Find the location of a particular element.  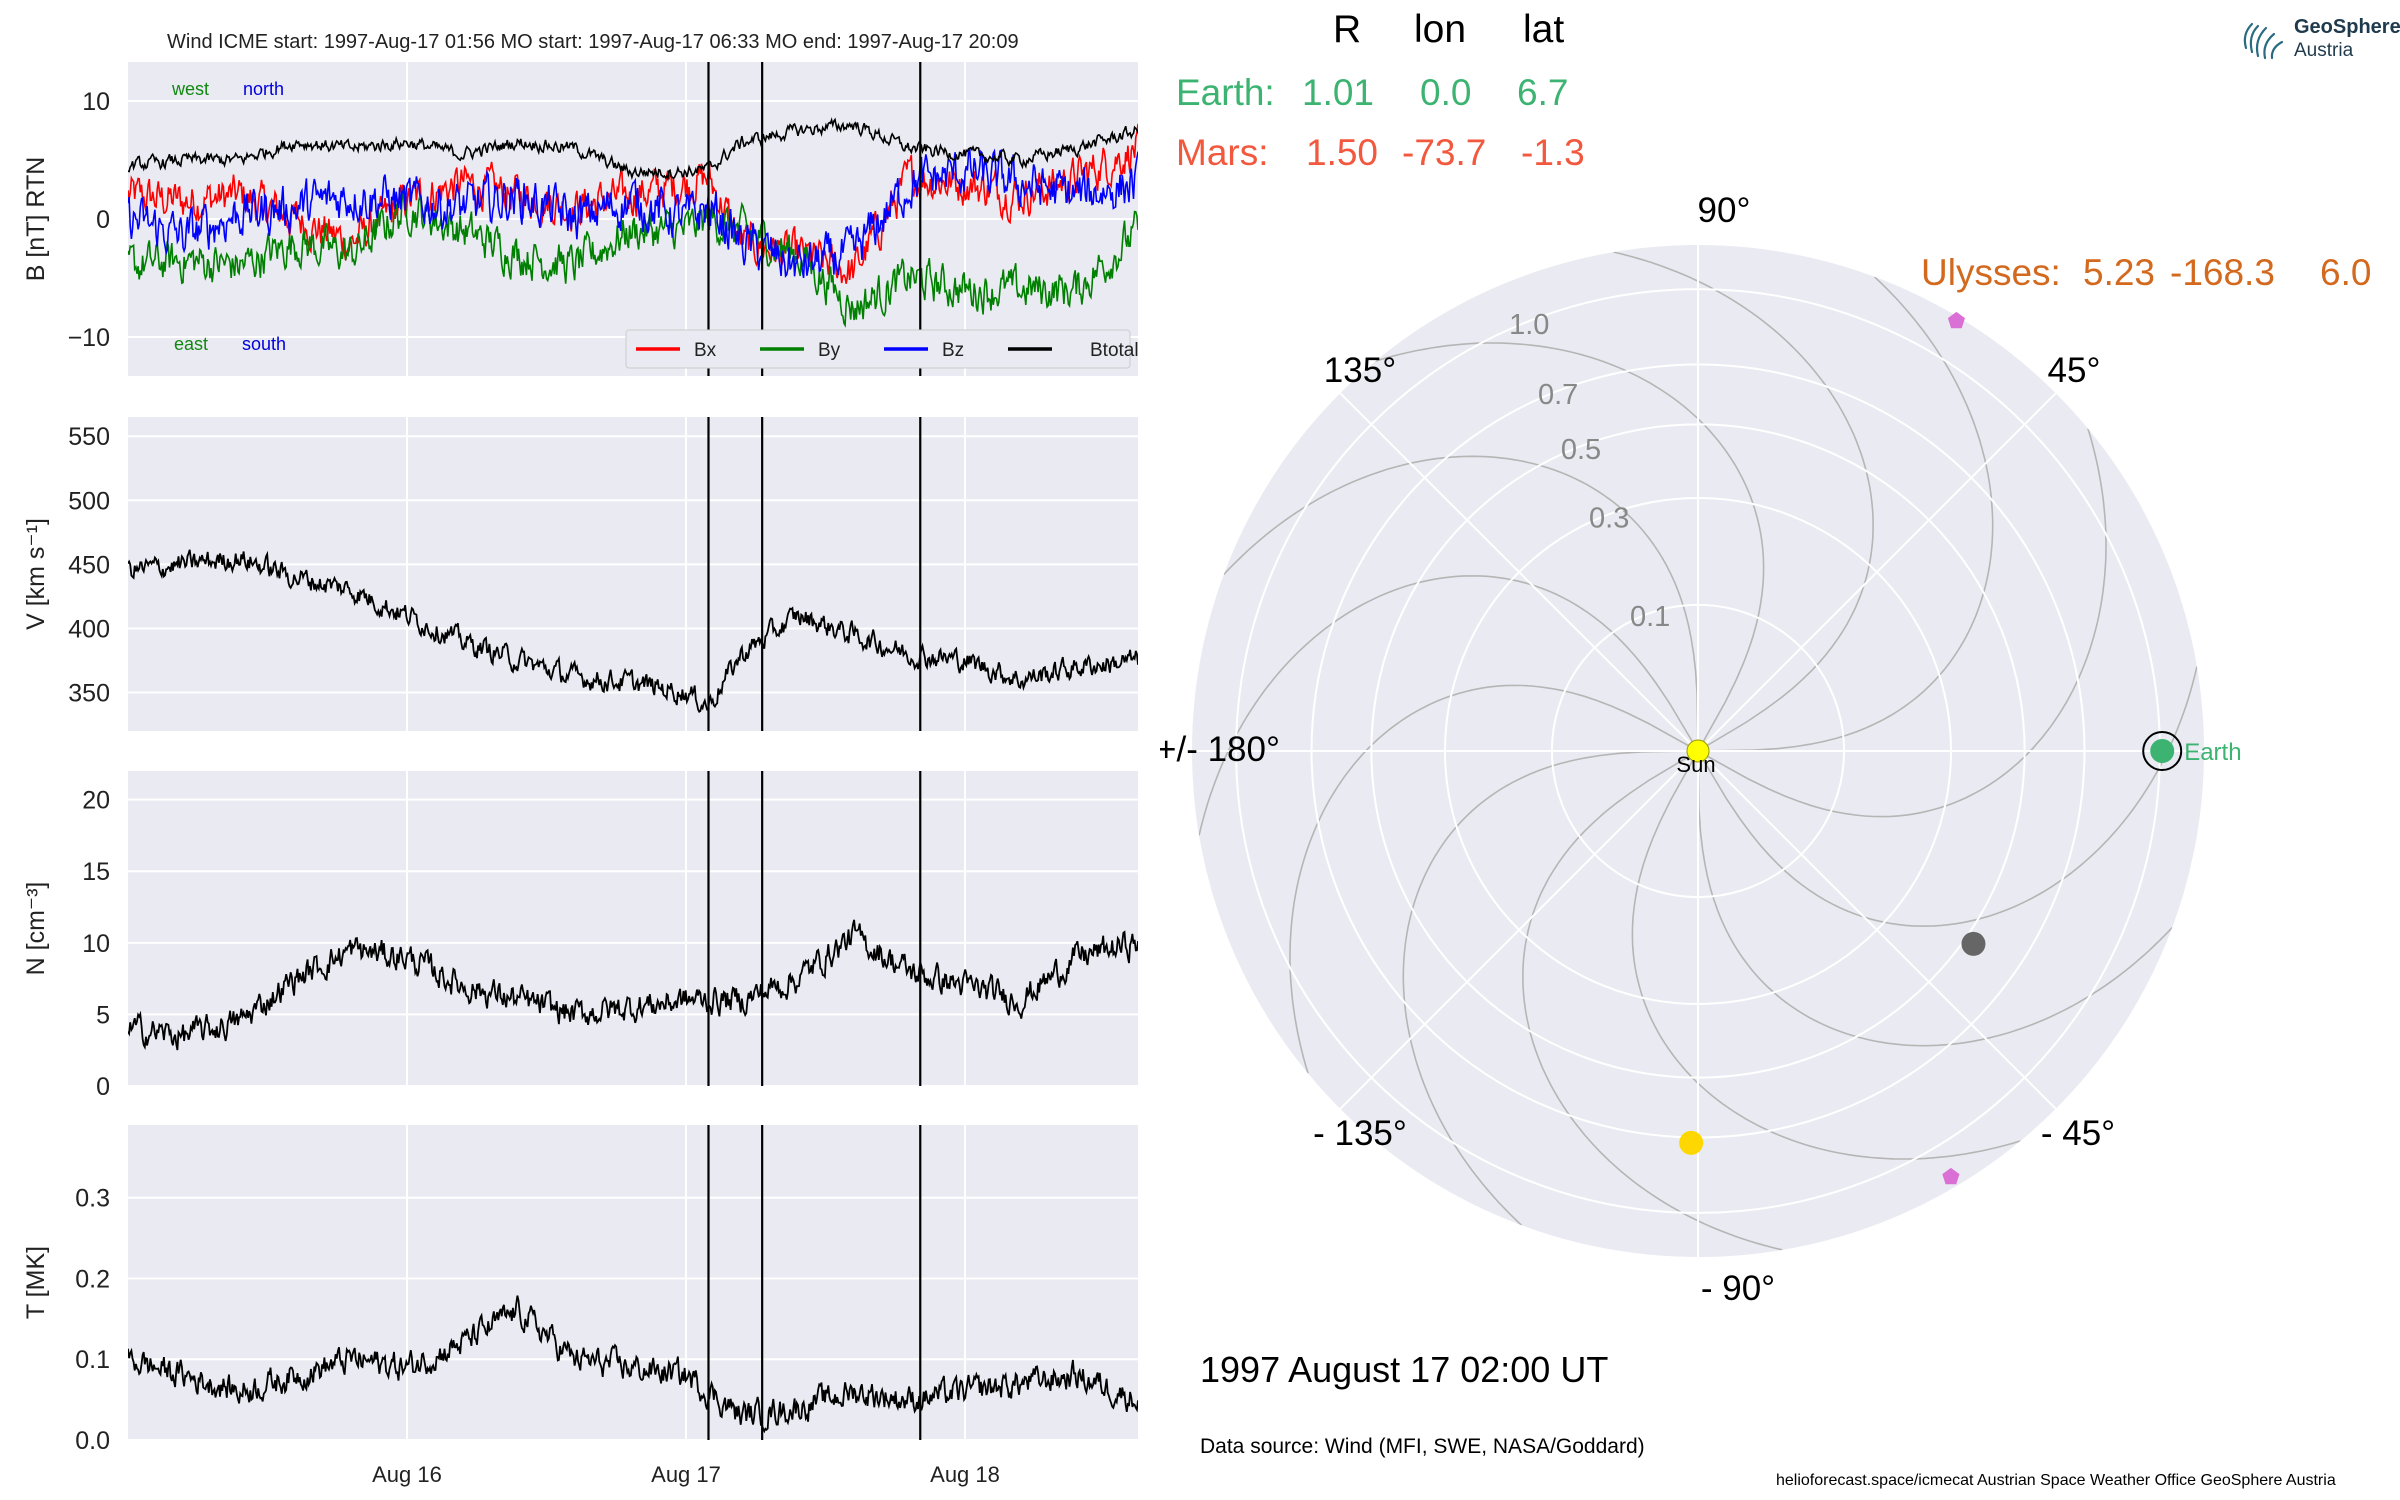

y-tick-label: 0.0 is located at coordinates (92, 1441).